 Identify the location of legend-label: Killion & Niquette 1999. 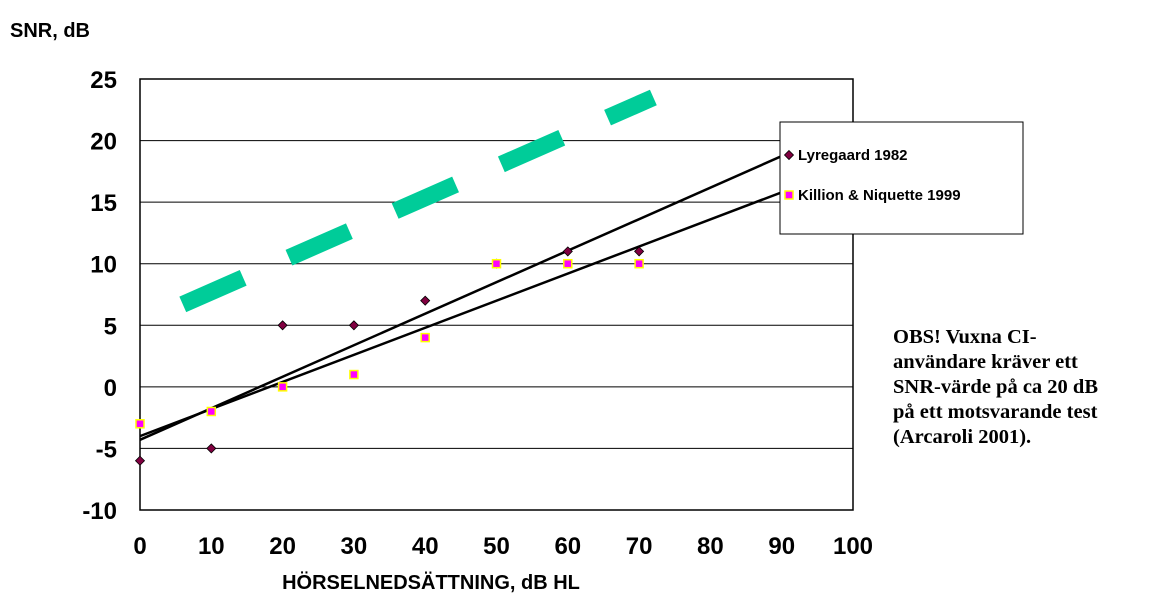
(879, 195).